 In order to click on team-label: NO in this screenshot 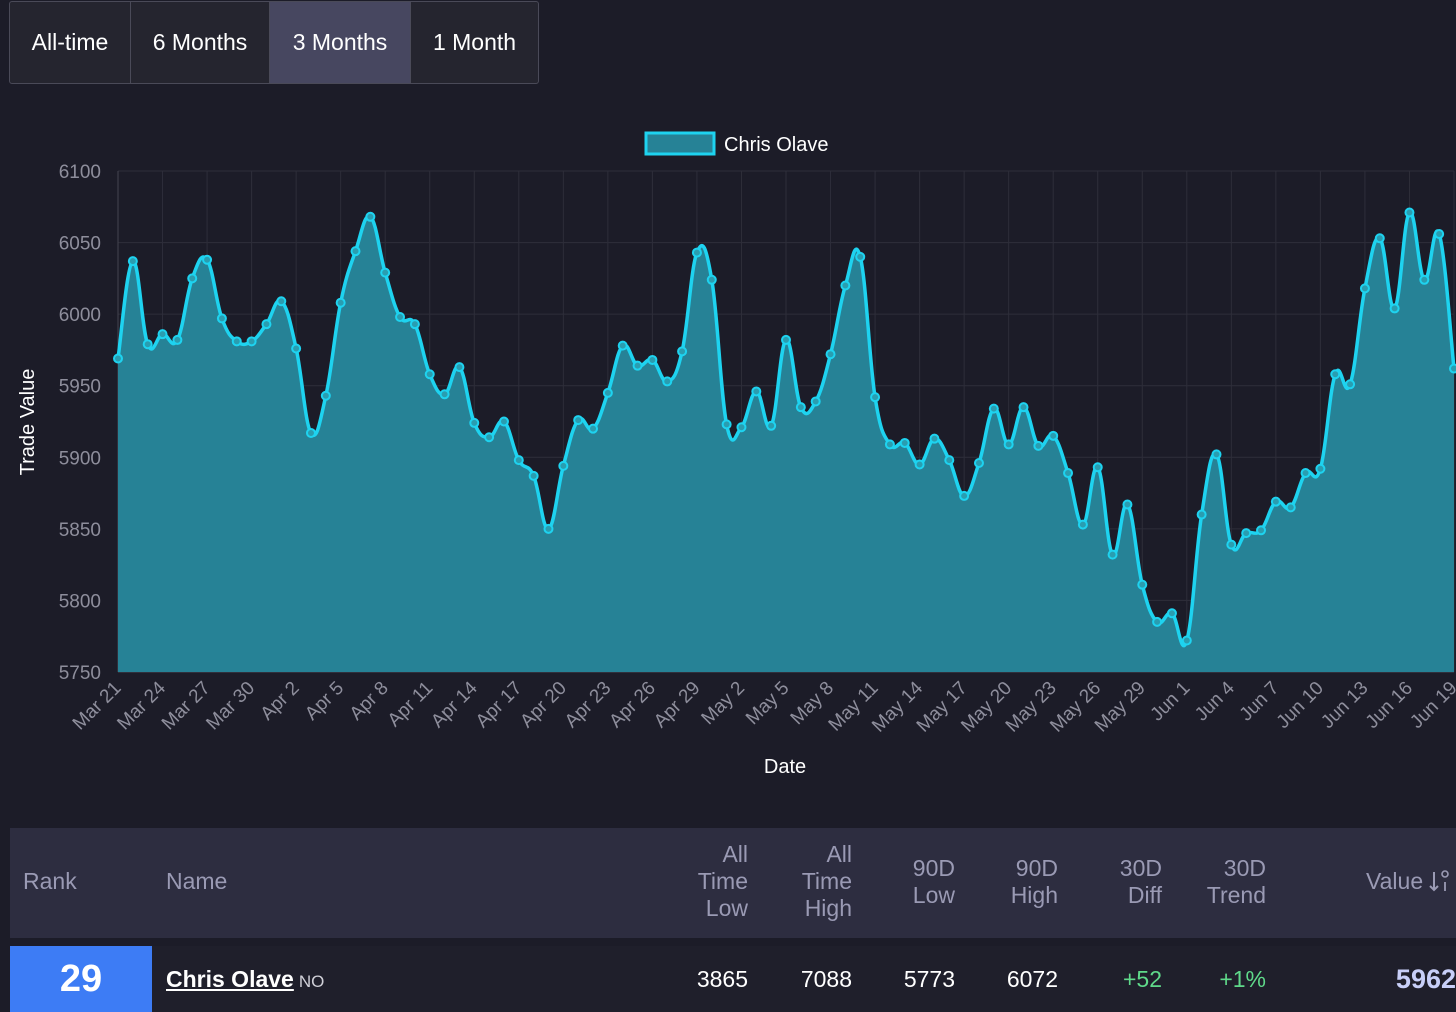, I will do `click(311, 981)`.